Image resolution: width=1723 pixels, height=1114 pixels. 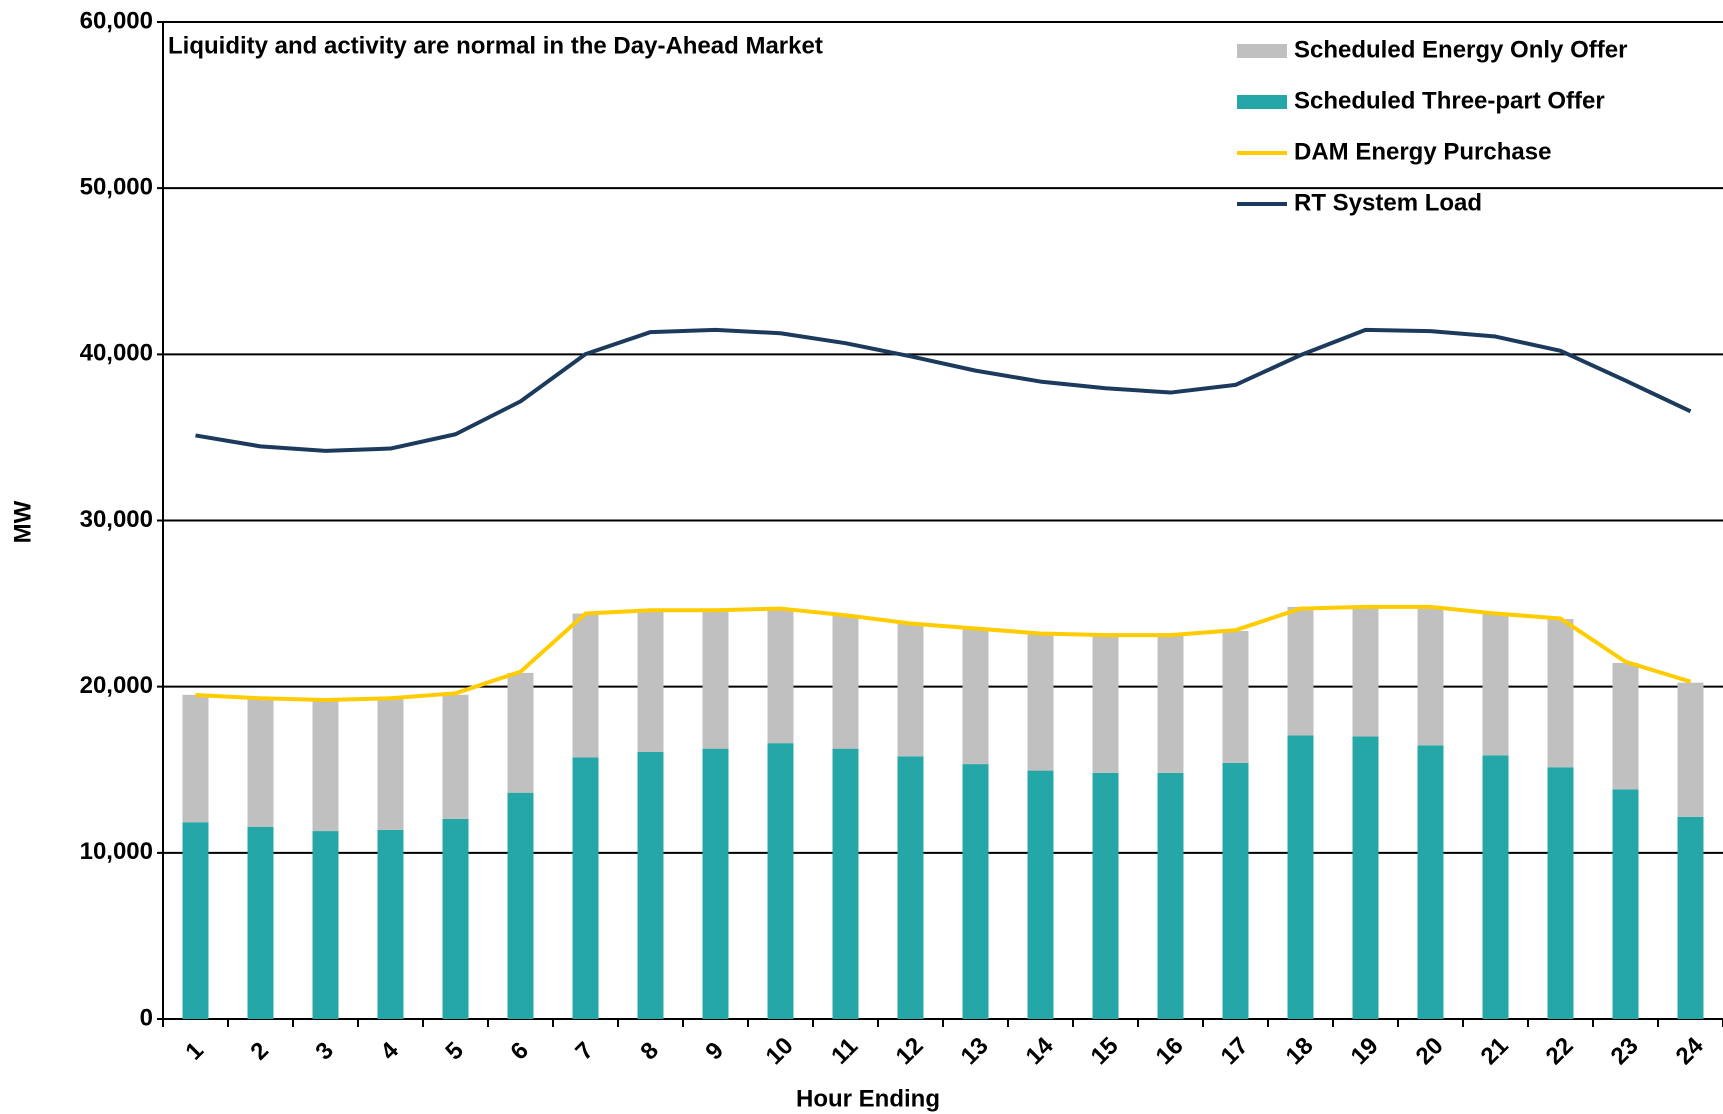 I want to click on x-tick-label: 18, so click(x=1300, y=1051).